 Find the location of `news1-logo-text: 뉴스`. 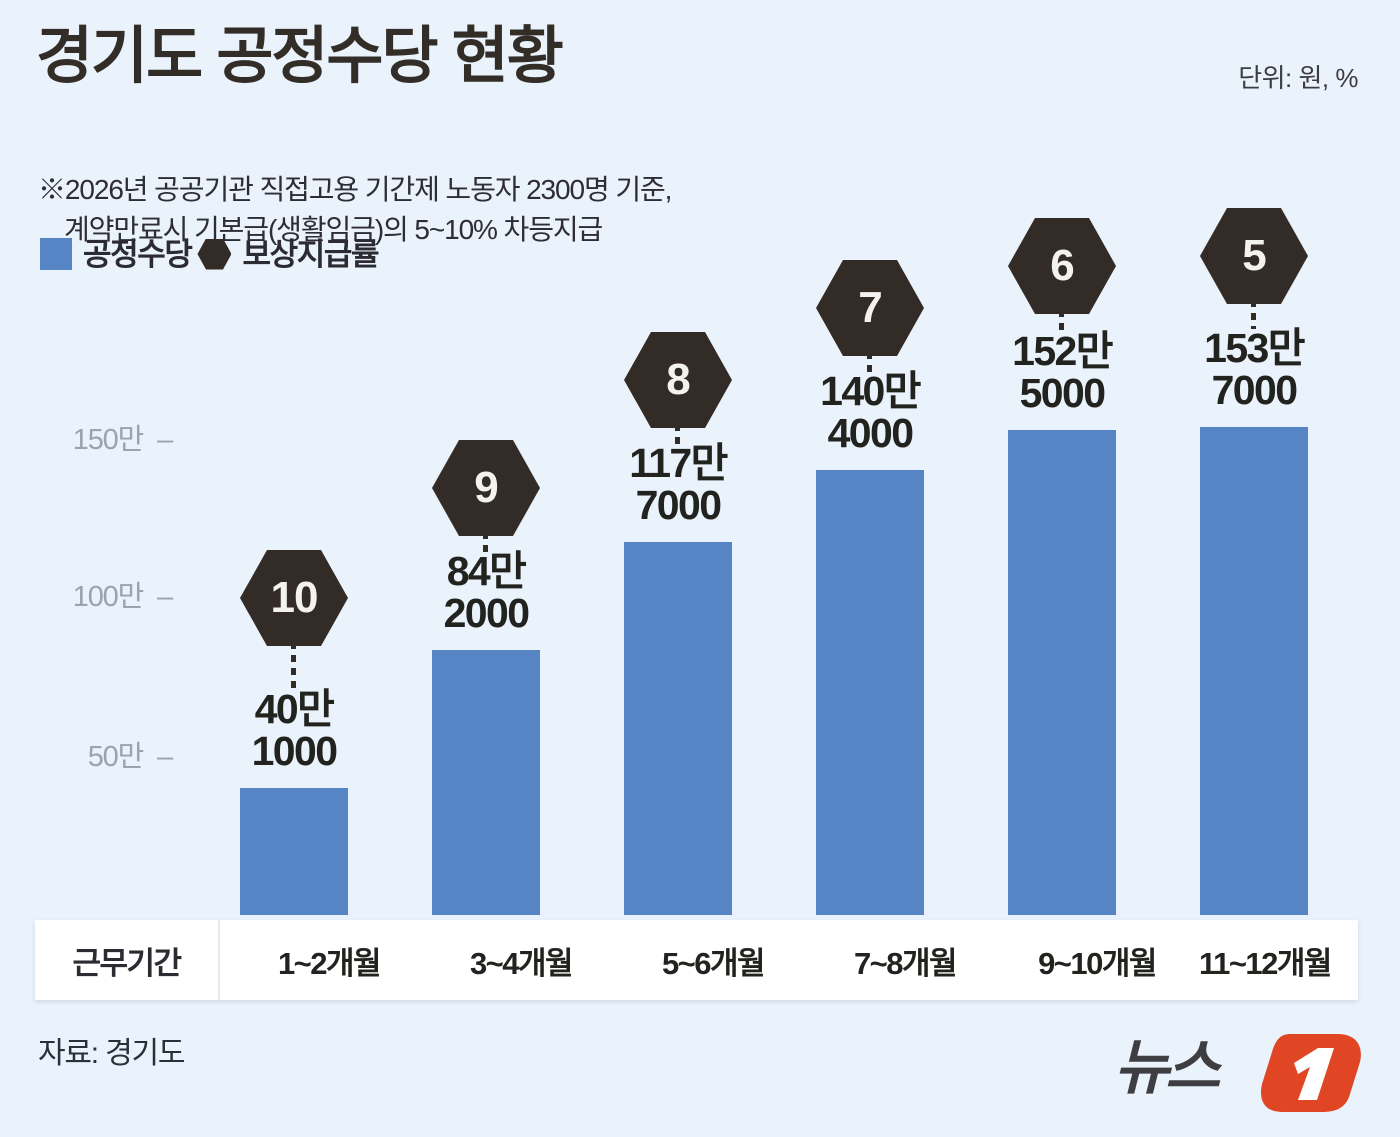

news1-logo-text: 뉴스 is located at coordinates (1167, 1067).